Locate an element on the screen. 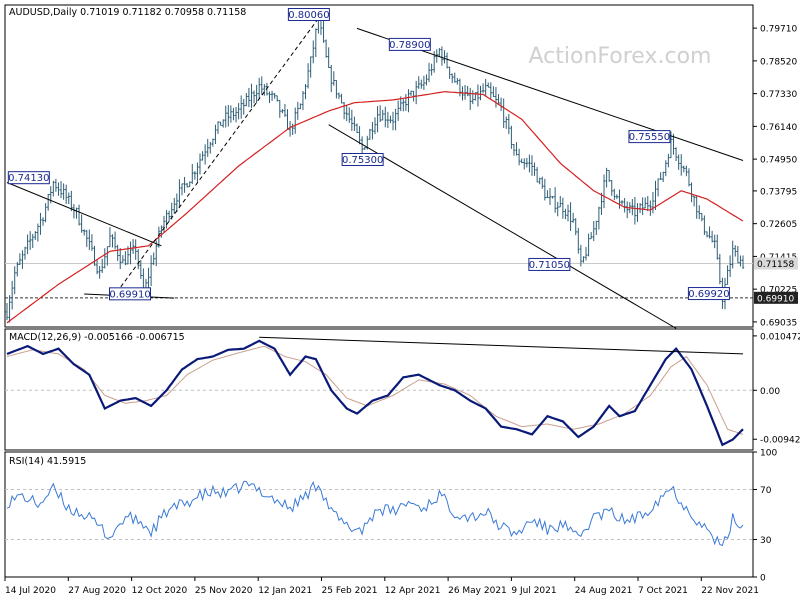  trend-line is located at coordinates (84, 214).